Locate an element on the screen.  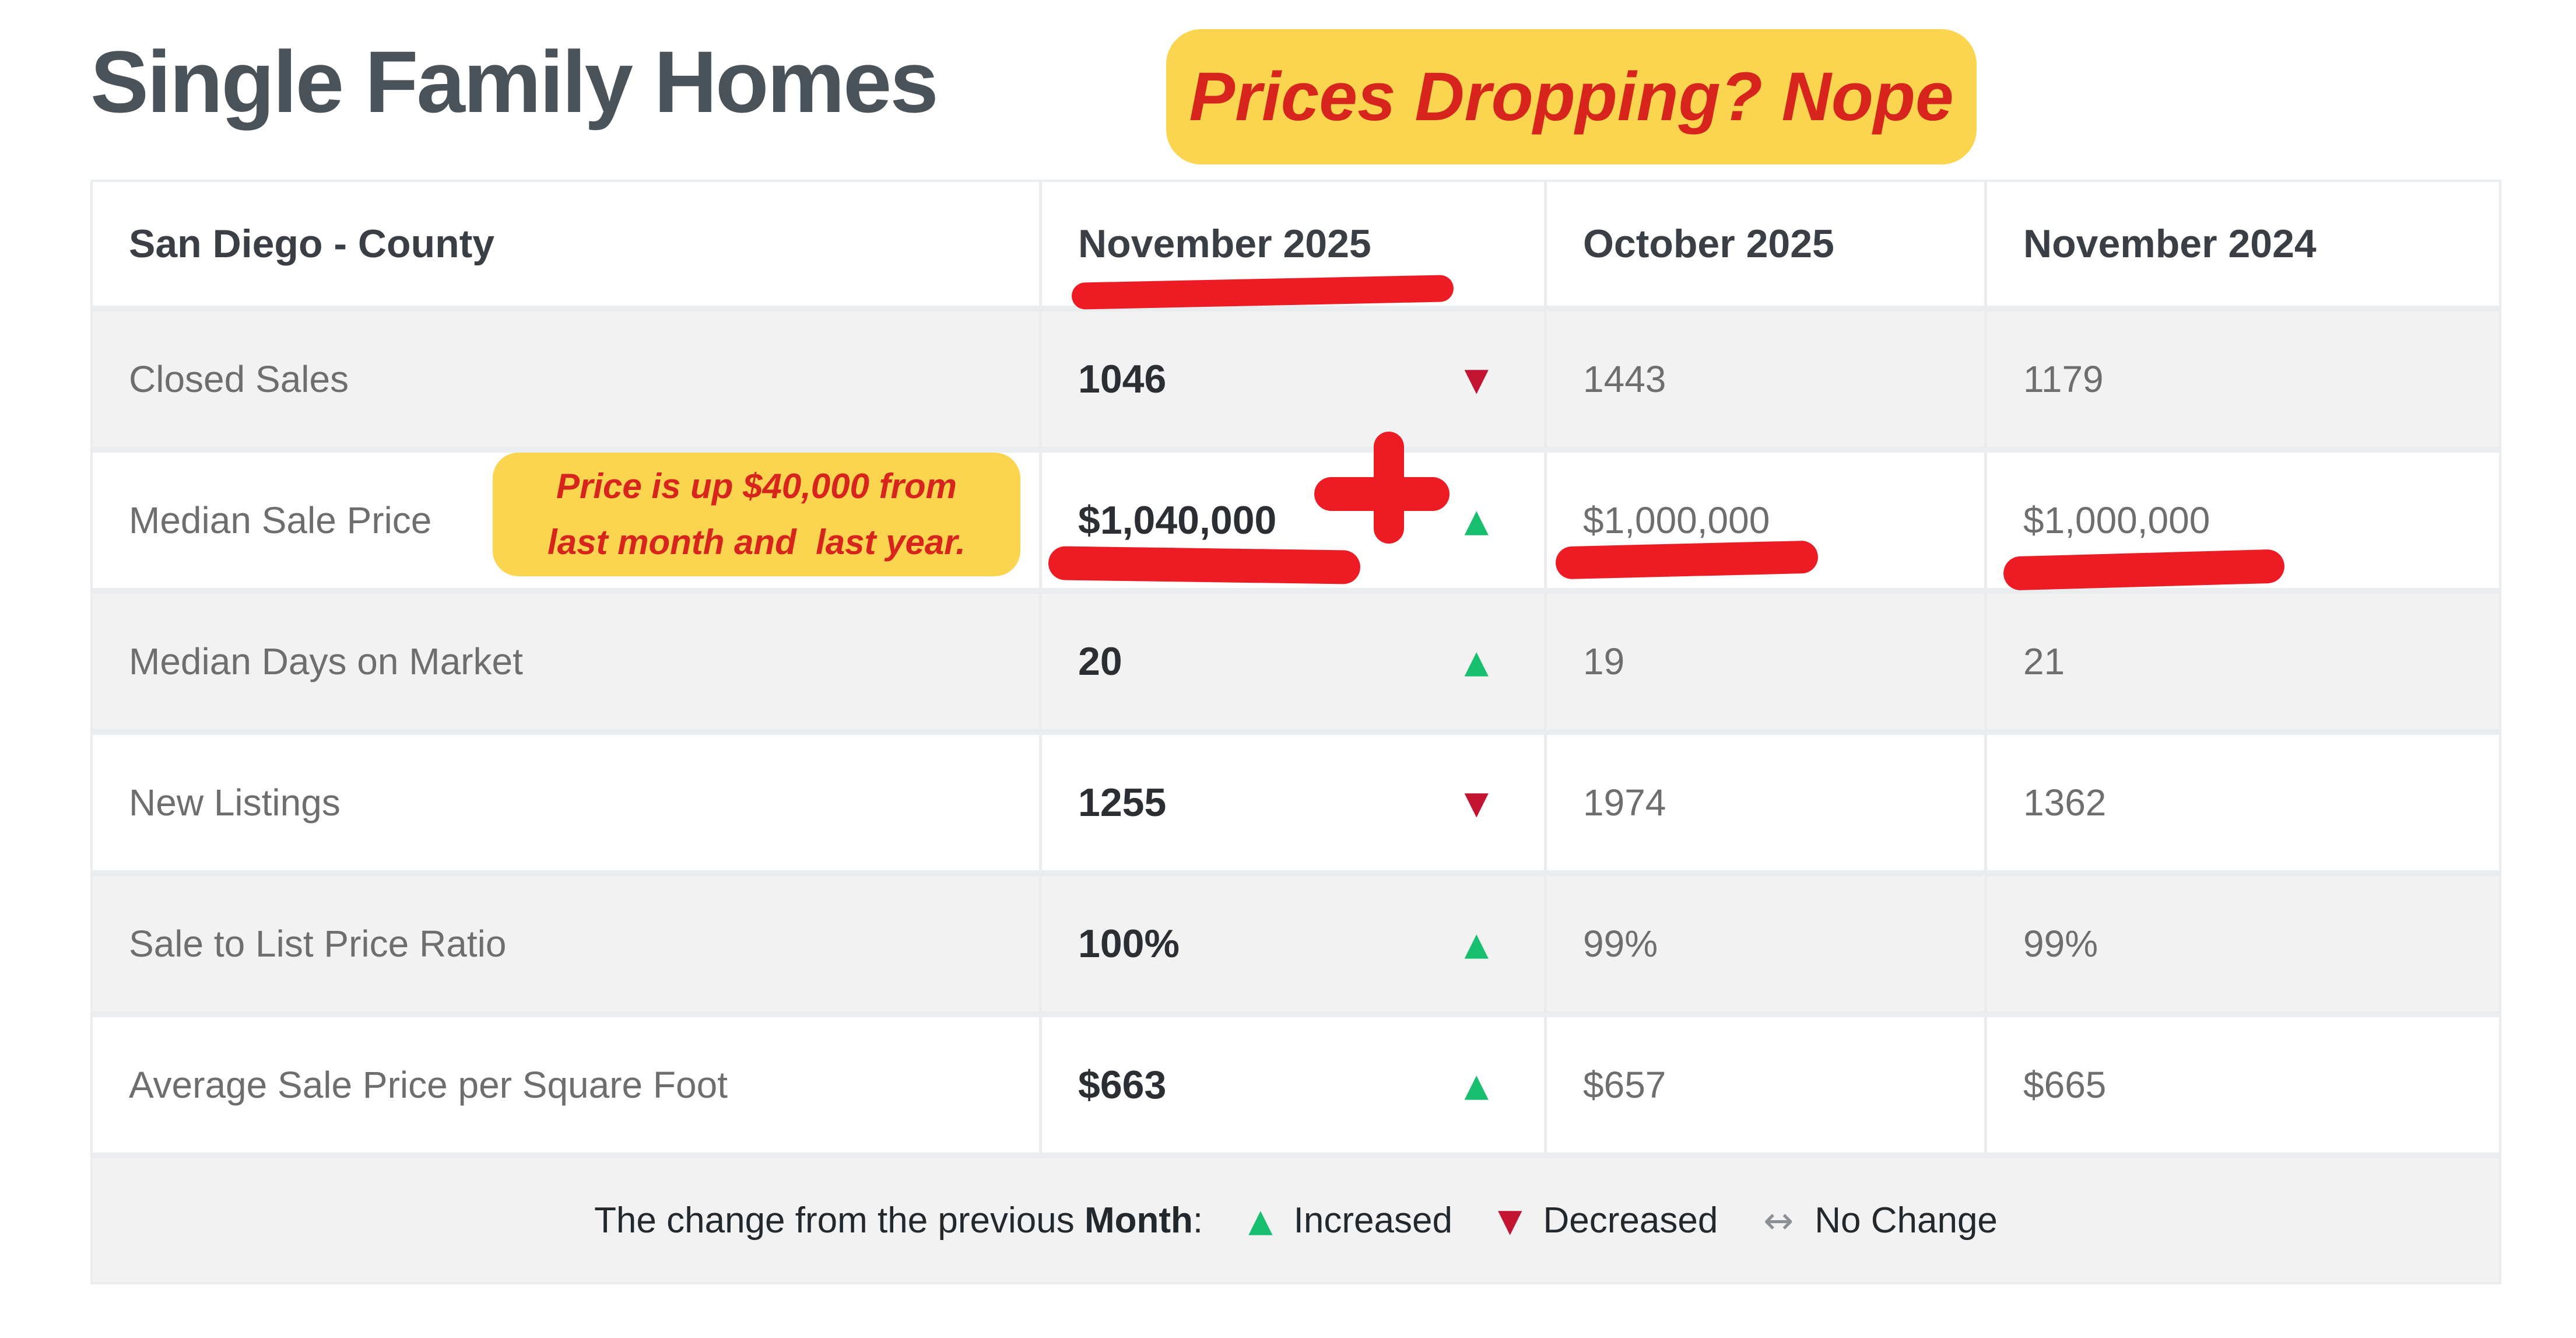
header-november-2024: November 2024 is located at coordinates (2241, 244).